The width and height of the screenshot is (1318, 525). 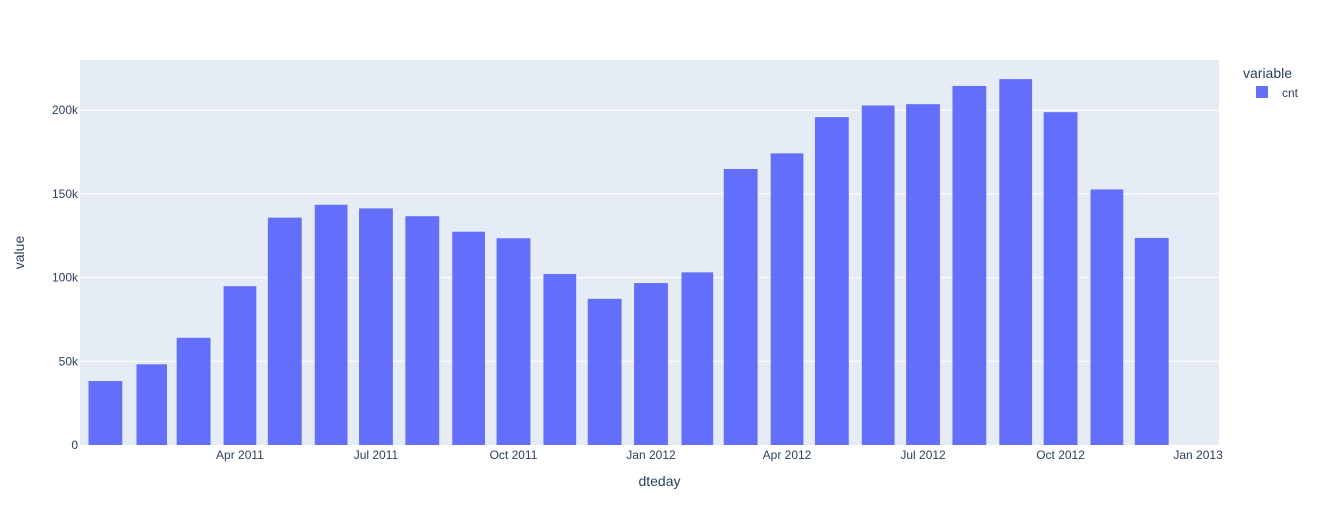 What do you see at coordinates (923, 455) in the screenshot?
I see `x-tick-label: Jul 2012` at bounding box center [923, 455].